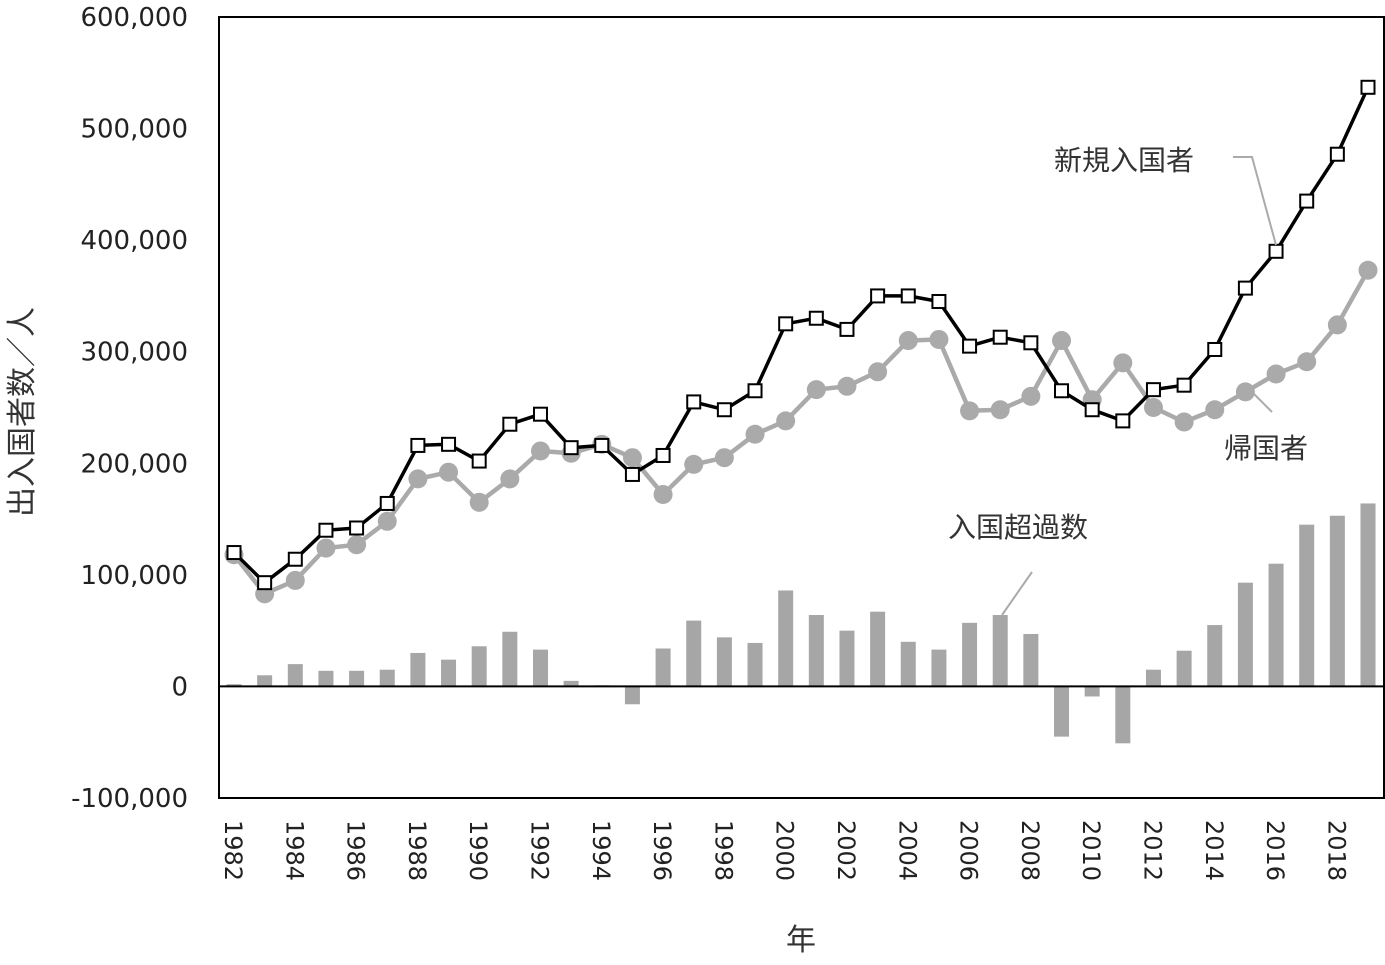 This screenshot has width=1385, height=965. What do you see at coordinates (724, 662) in the screenshot?
I see `bar-1998` at bounding box center [724, 662].